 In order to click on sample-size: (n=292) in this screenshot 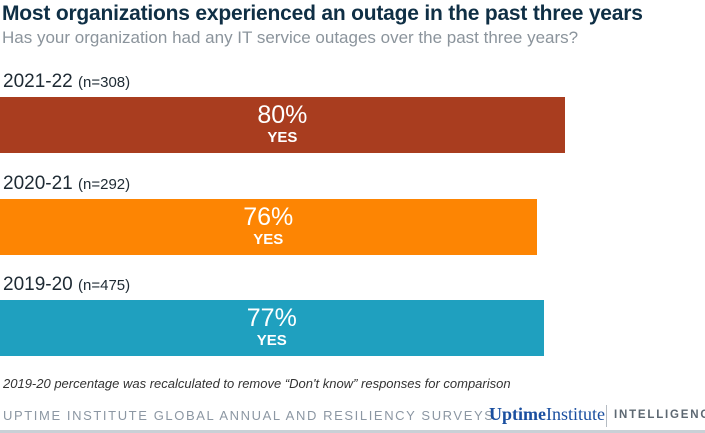, I will do `click(104, 184)`.